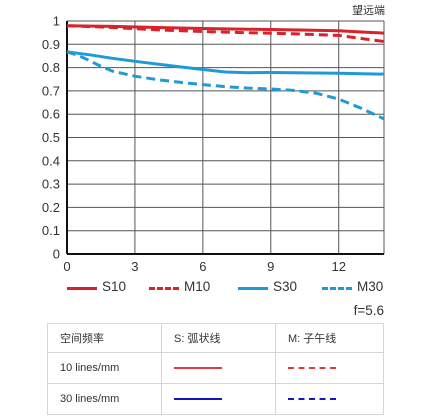 The image size is (430, 418). I want to click on series-line-s30, so click(225, 63).